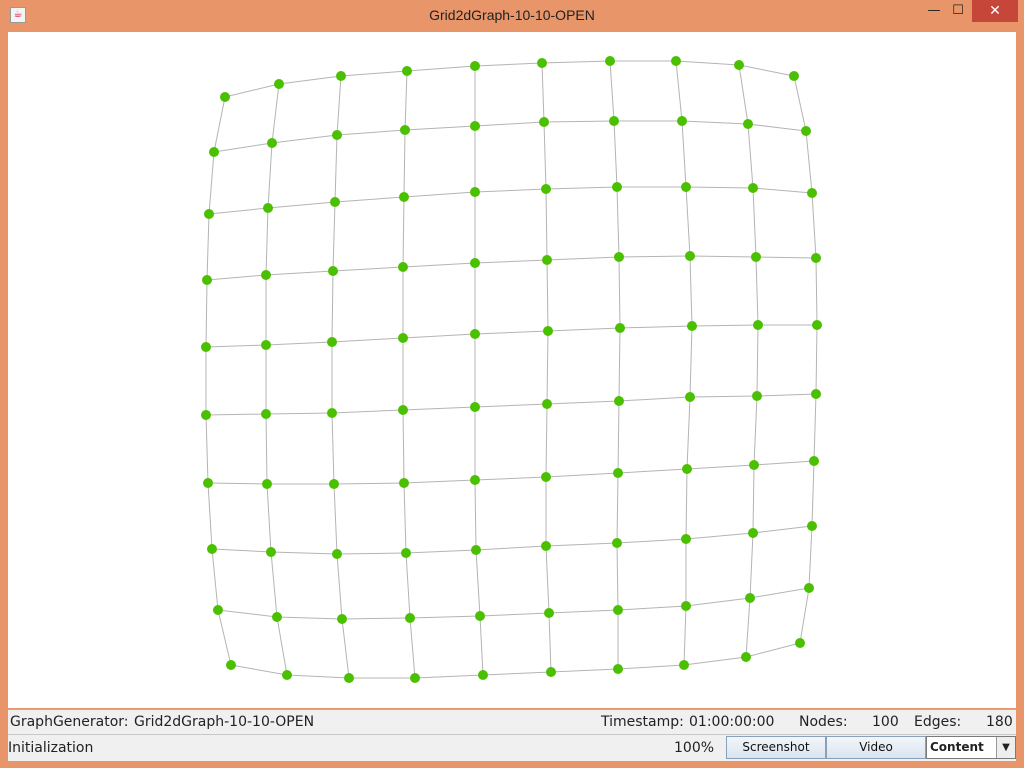 This screenshot has height=768, width=1024. What do you see at coordinates (776, 747) in the screenshot?
I see `screenshot-button: Screenshot` at bounding box center [776, 747].